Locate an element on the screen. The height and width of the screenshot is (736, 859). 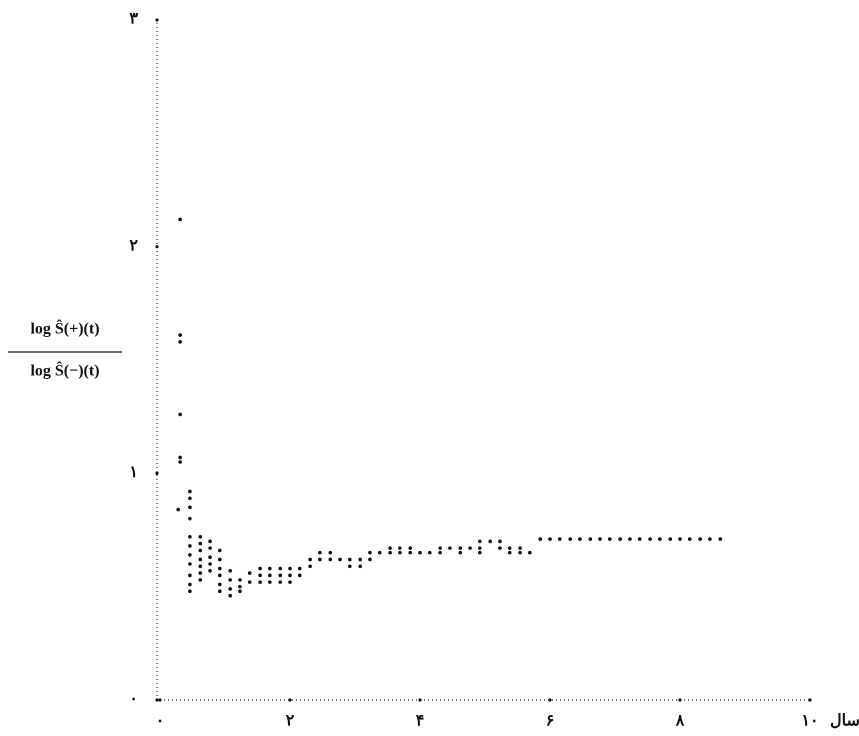
y-tick-label: ۱ is located at coordinates (133, 472).